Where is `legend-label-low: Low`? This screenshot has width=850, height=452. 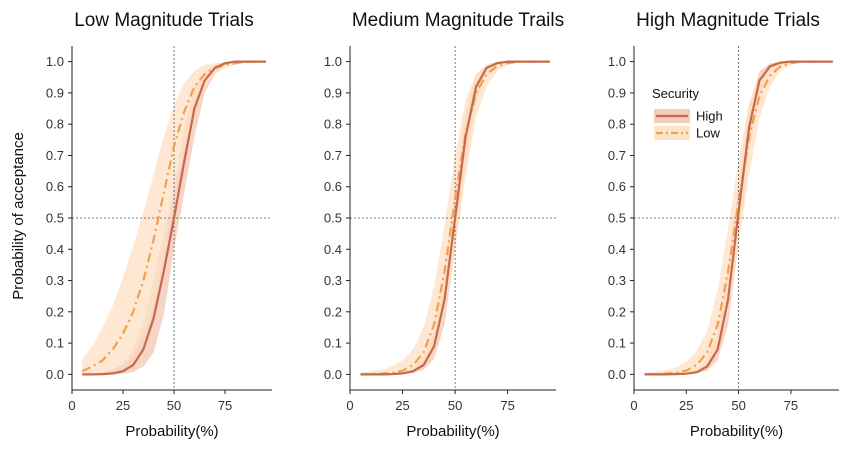
legend-label-low: Low is located at coordinates (708, 133).